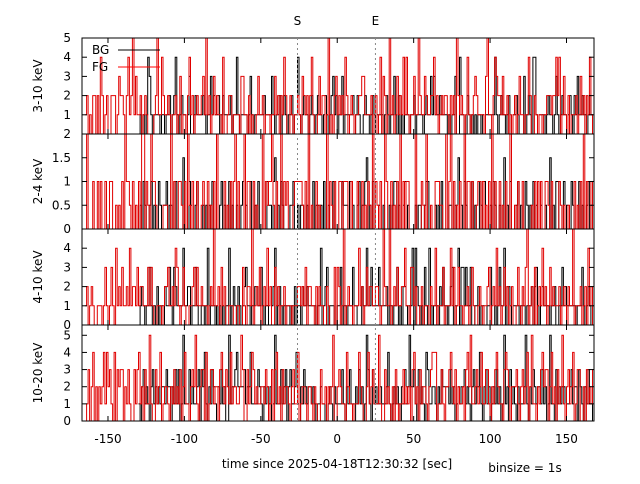 This screenshot has width=640, height=484. Describe the element at coordinates (339, 378) in the screenshot. I see `fg-step-line` at that location.